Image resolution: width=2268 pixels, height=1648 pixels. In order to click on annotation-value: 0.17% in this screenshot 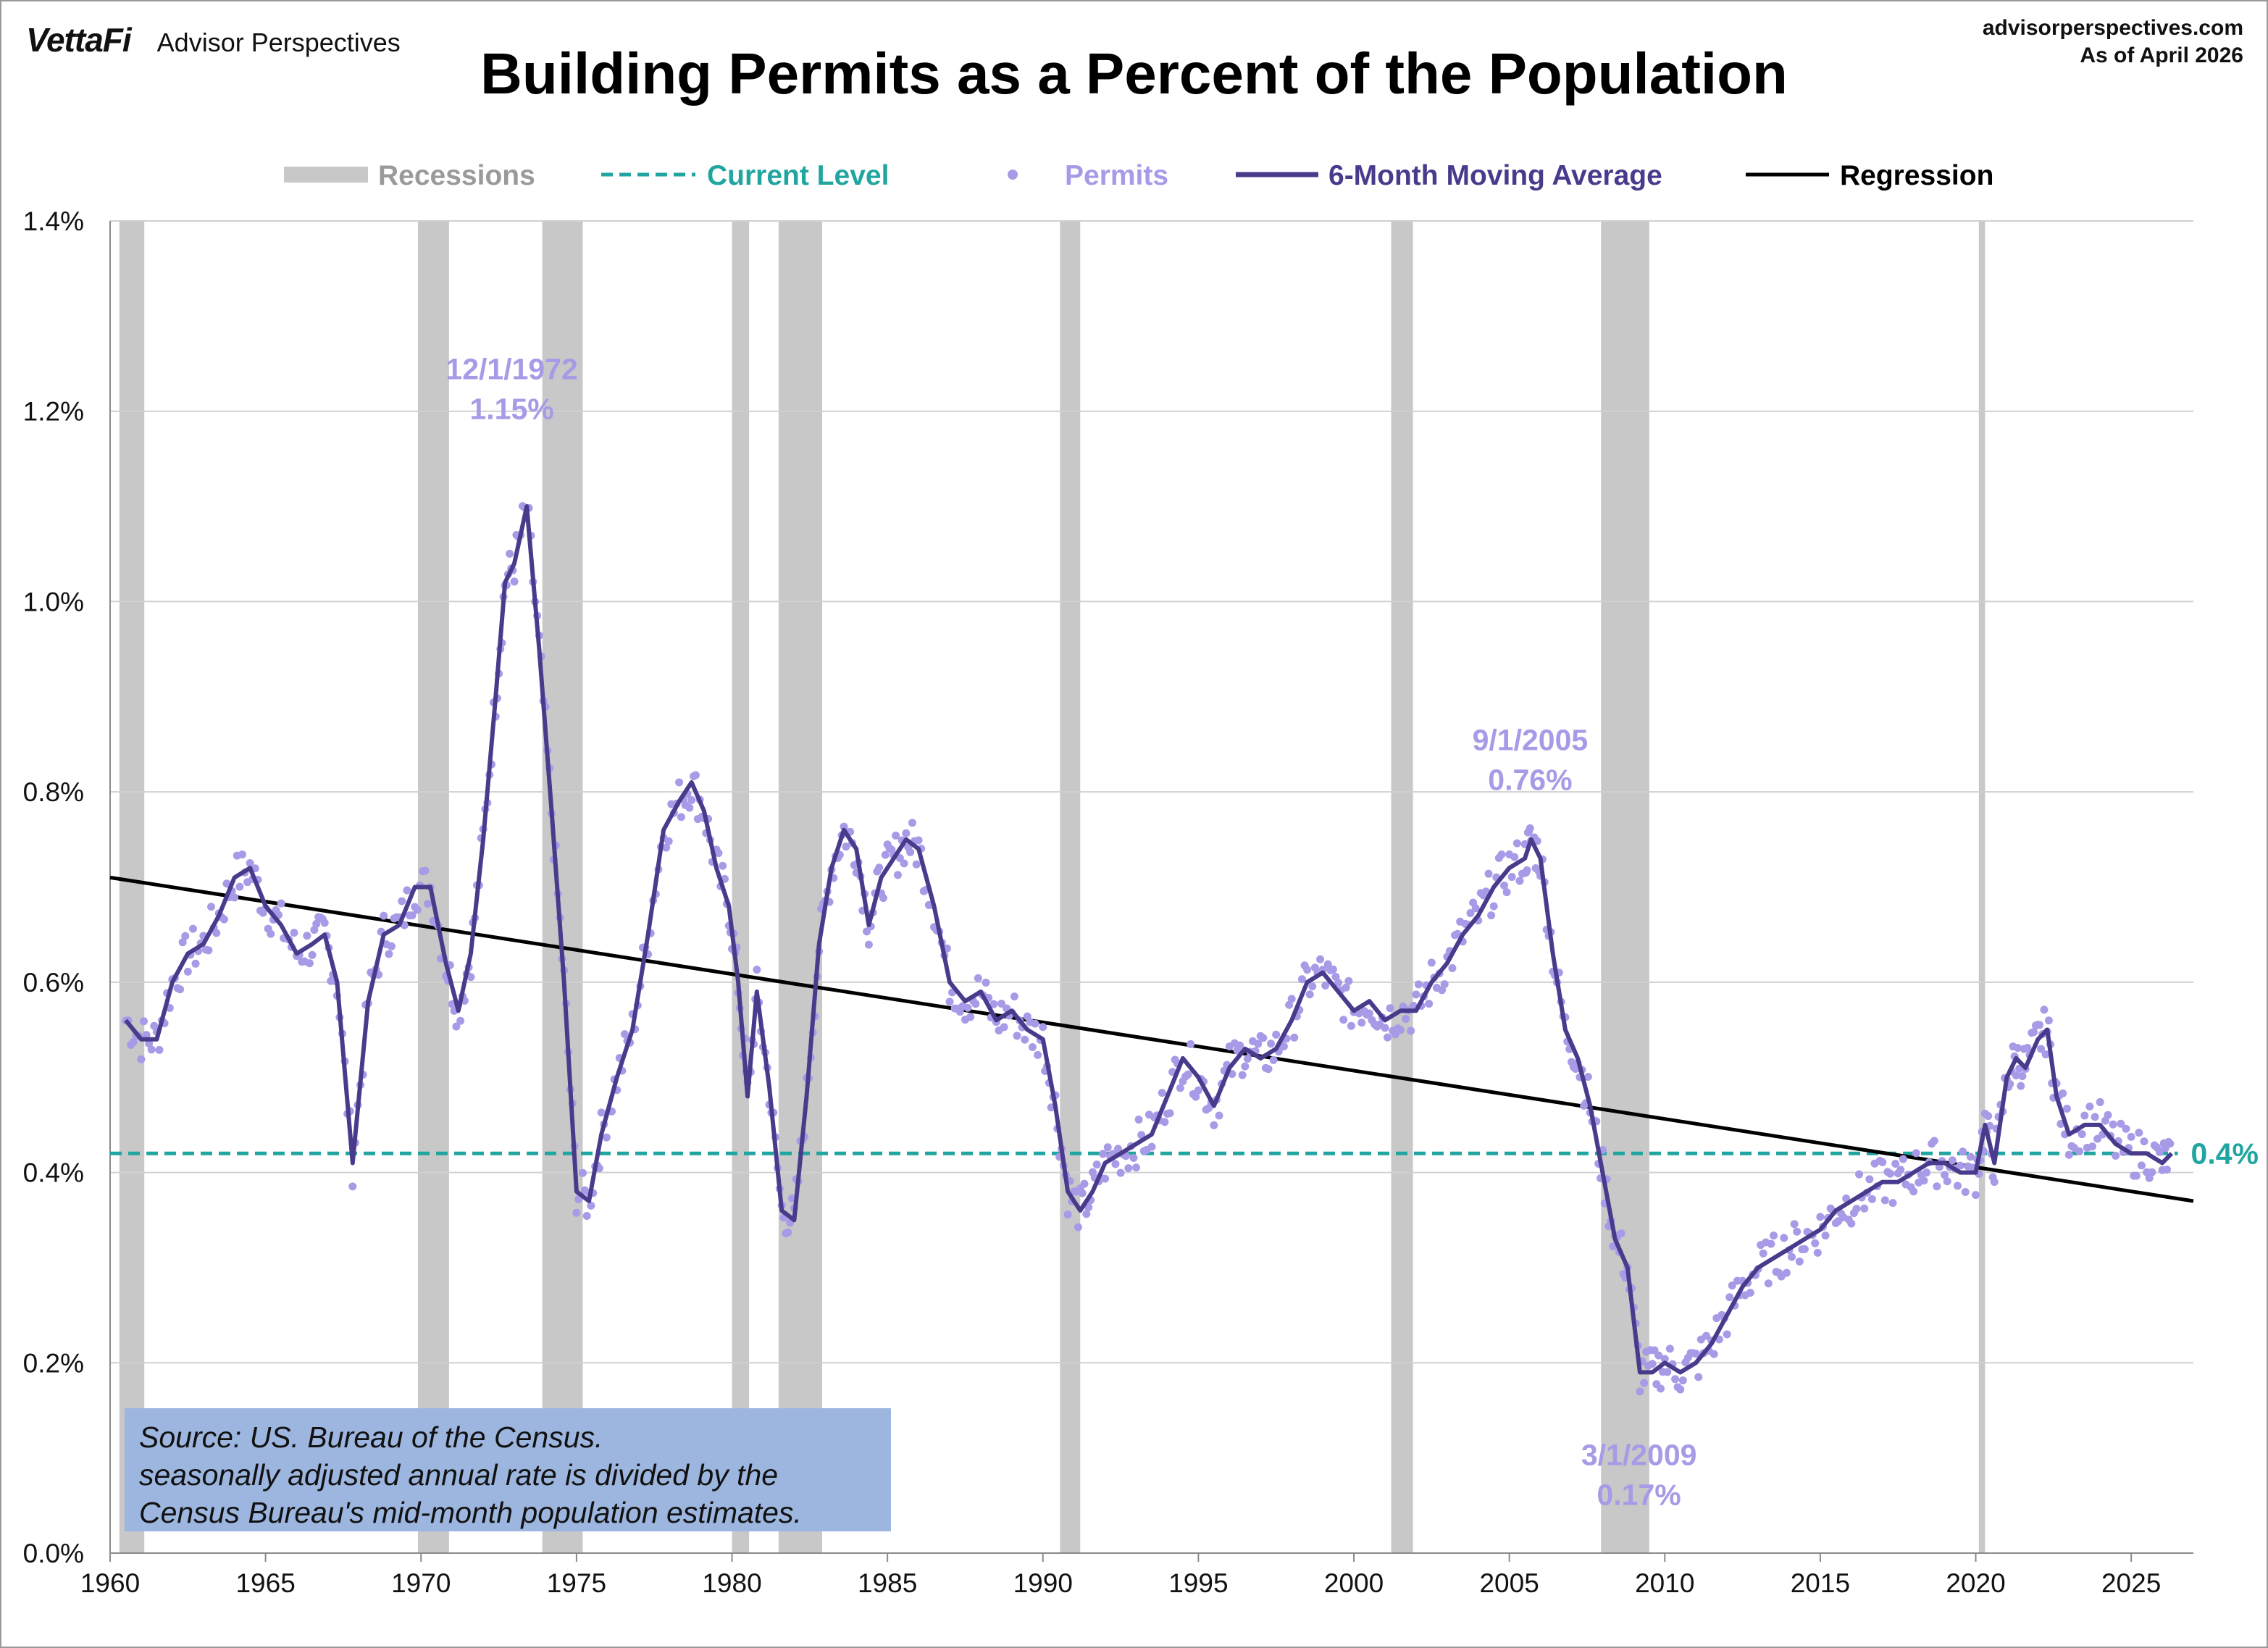, I will do `click(1639, 1495)`.